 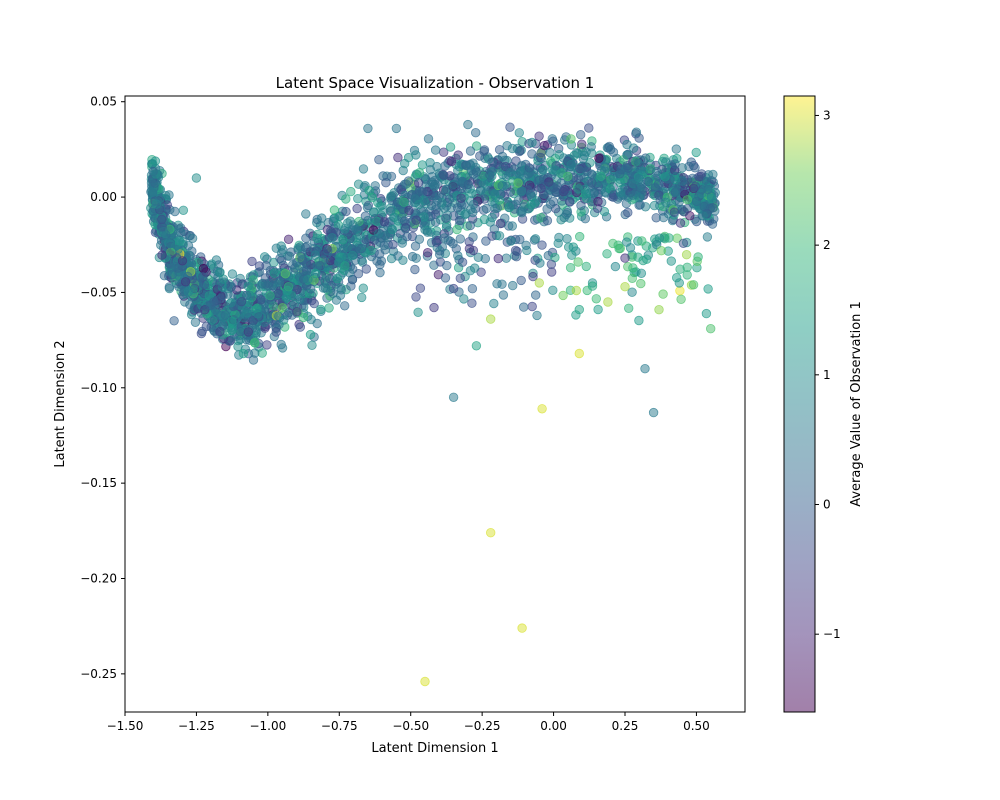 I want to click on x-tick-label: −1.50, so click(x=125, y=726).